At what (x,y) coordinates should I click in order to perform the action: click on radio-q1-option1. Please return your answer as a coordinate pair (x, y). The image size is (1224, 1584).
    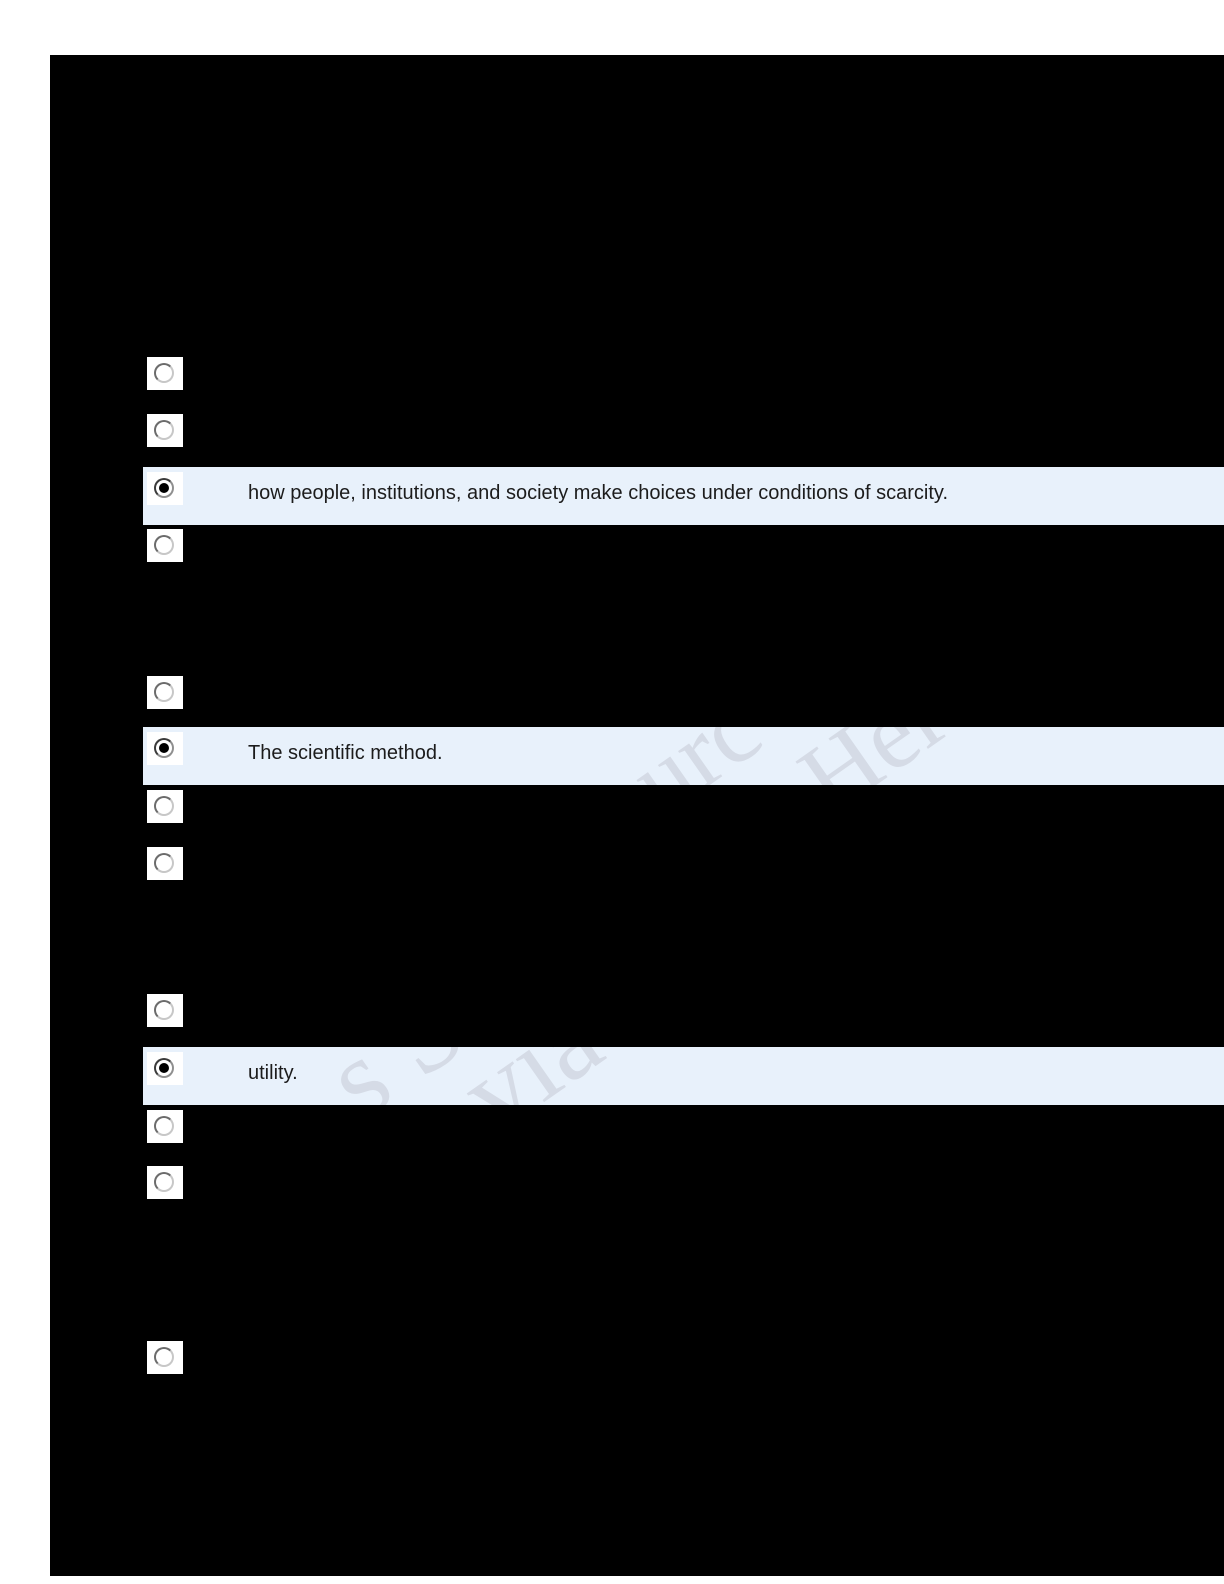
    Looking at the image, I should click on (165, 373).